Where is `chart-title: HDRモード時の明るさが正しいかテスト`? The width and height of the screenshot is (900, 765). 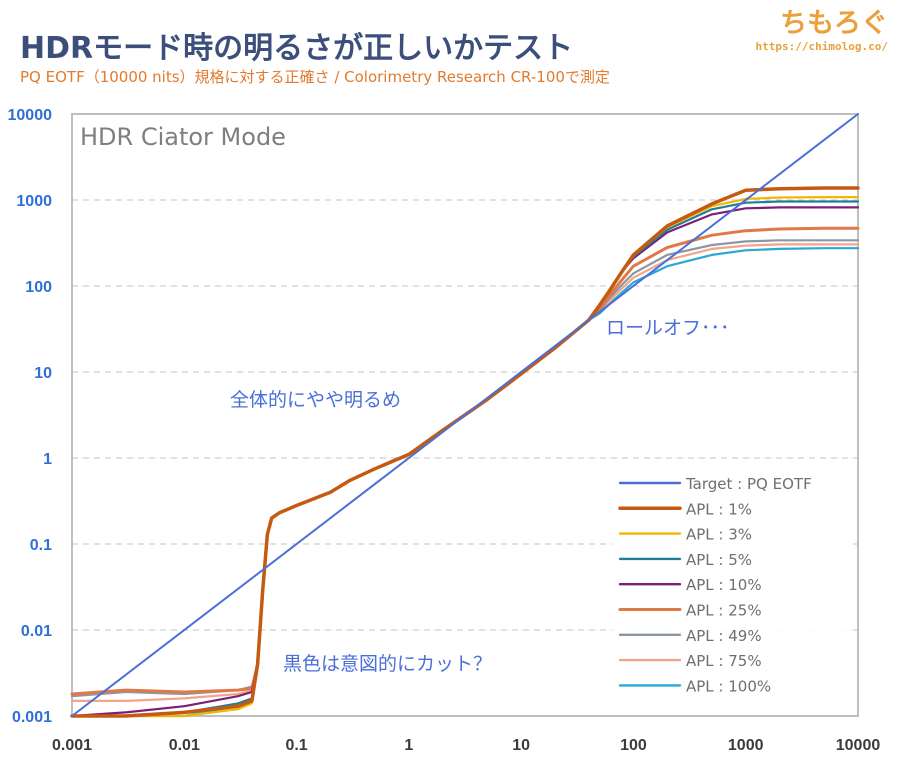
chart-title: HDRモード時の明るさが正しいかテスト is located at coordinates (296, 48).